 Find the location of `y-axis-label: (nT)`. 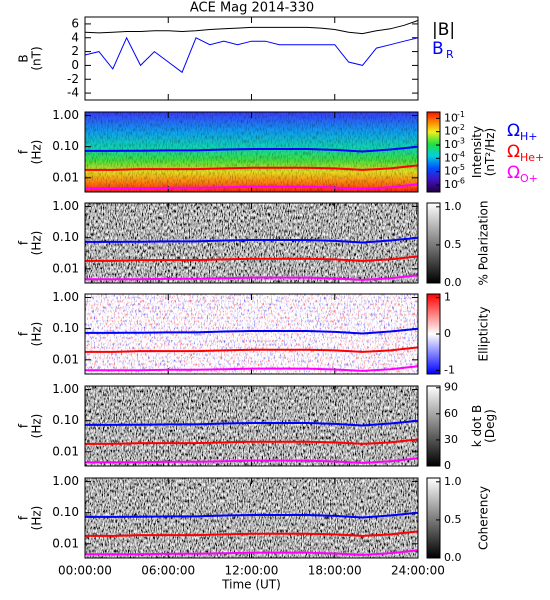

y-axis-label: (nT) is located at coordinates (37, 58).